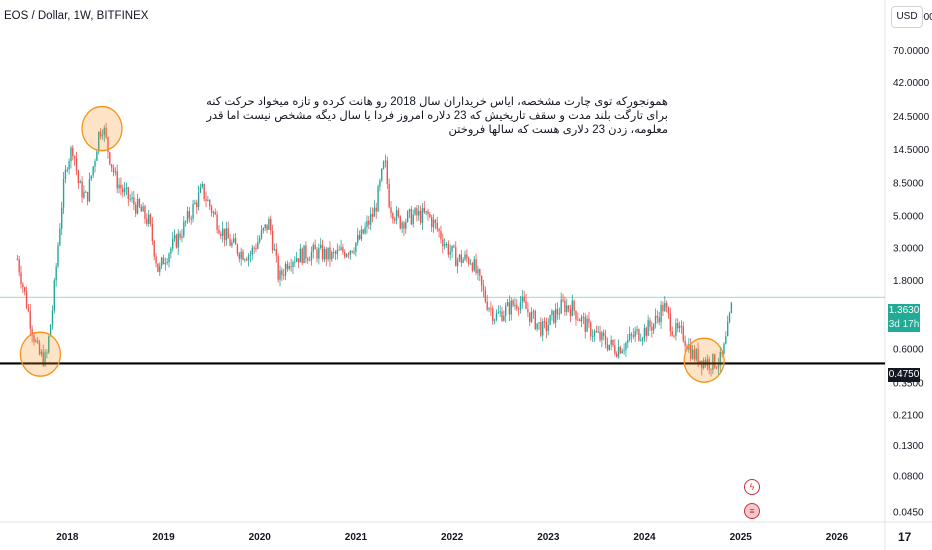  I want to click on support-line-price-tag: 0.4750, so click(904, 375).